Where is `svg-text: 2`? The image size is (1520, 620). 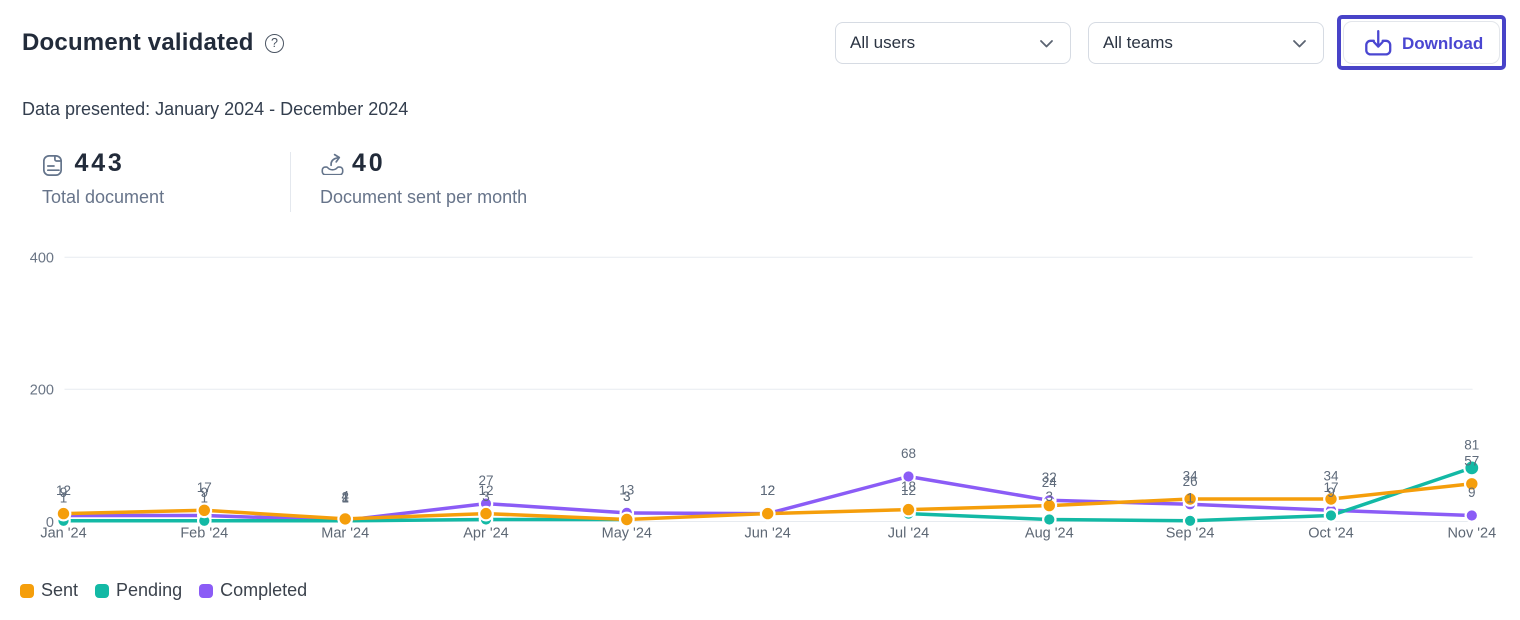
svg-text: 2 is located at coordinates (345, 497).